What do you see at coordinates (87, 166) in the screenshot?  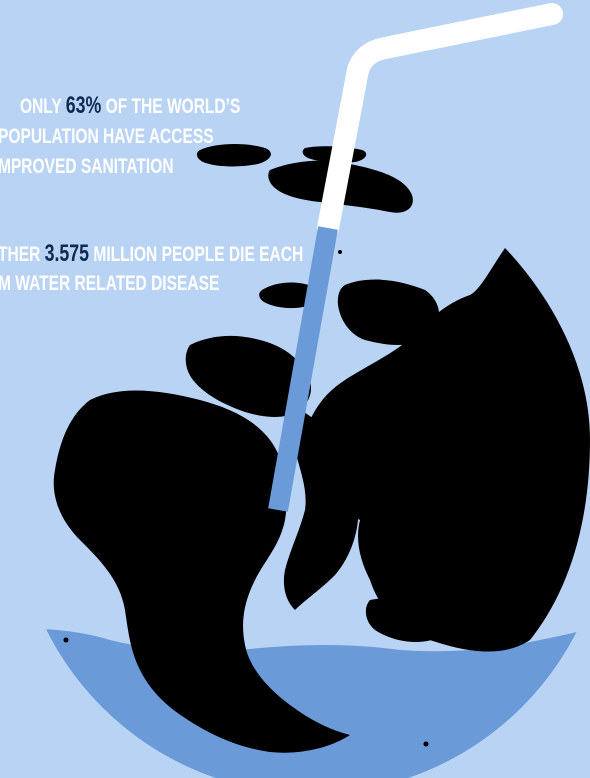 I see `stat1-line3: MPROVED SANITATION` at bounding box center [87, 166].